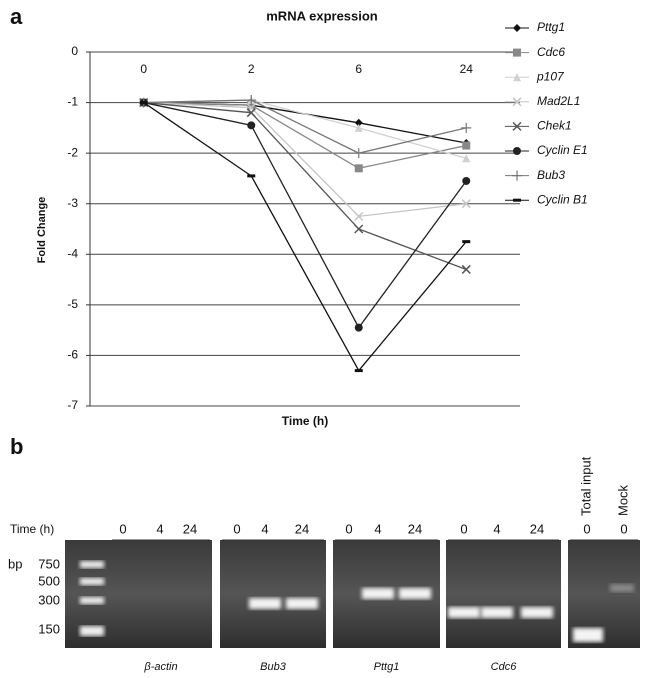 This screenshot has width=650, height=678. What do you see at coordinates (387, 667) in the screenshot?
I see `gene-label: Pttg1` at bounding box center [387, 667].